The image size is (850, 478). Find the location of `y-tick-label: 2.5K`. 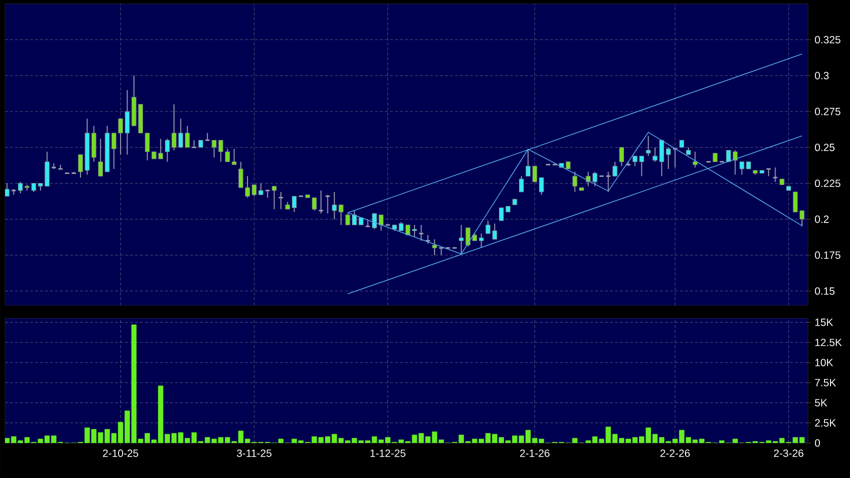

y-tick-label: 2.5K is located at coordinates (825, 423).